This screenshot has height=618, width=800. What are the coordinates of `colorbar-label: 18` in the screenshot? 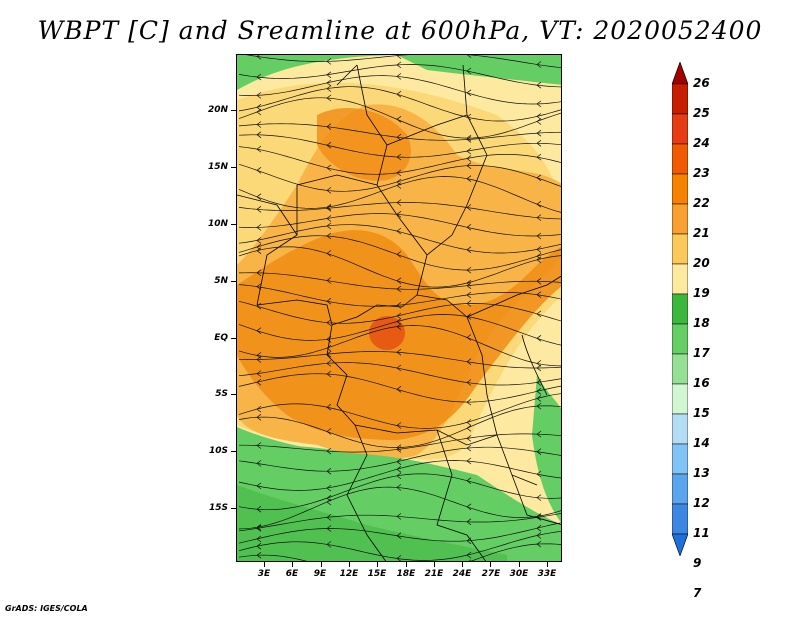 It's located at (701, 323).